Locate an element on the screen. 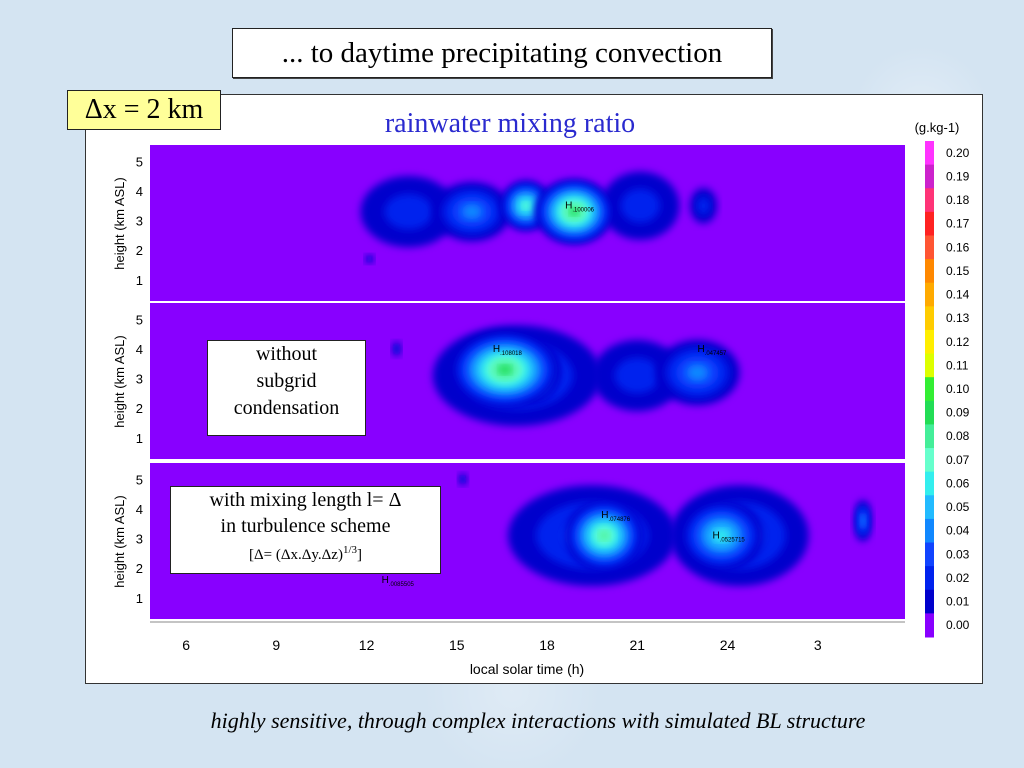 This screenshot has height=768, width=1024. annotation-a-line3: condensation is located at coordinates (286, 408).